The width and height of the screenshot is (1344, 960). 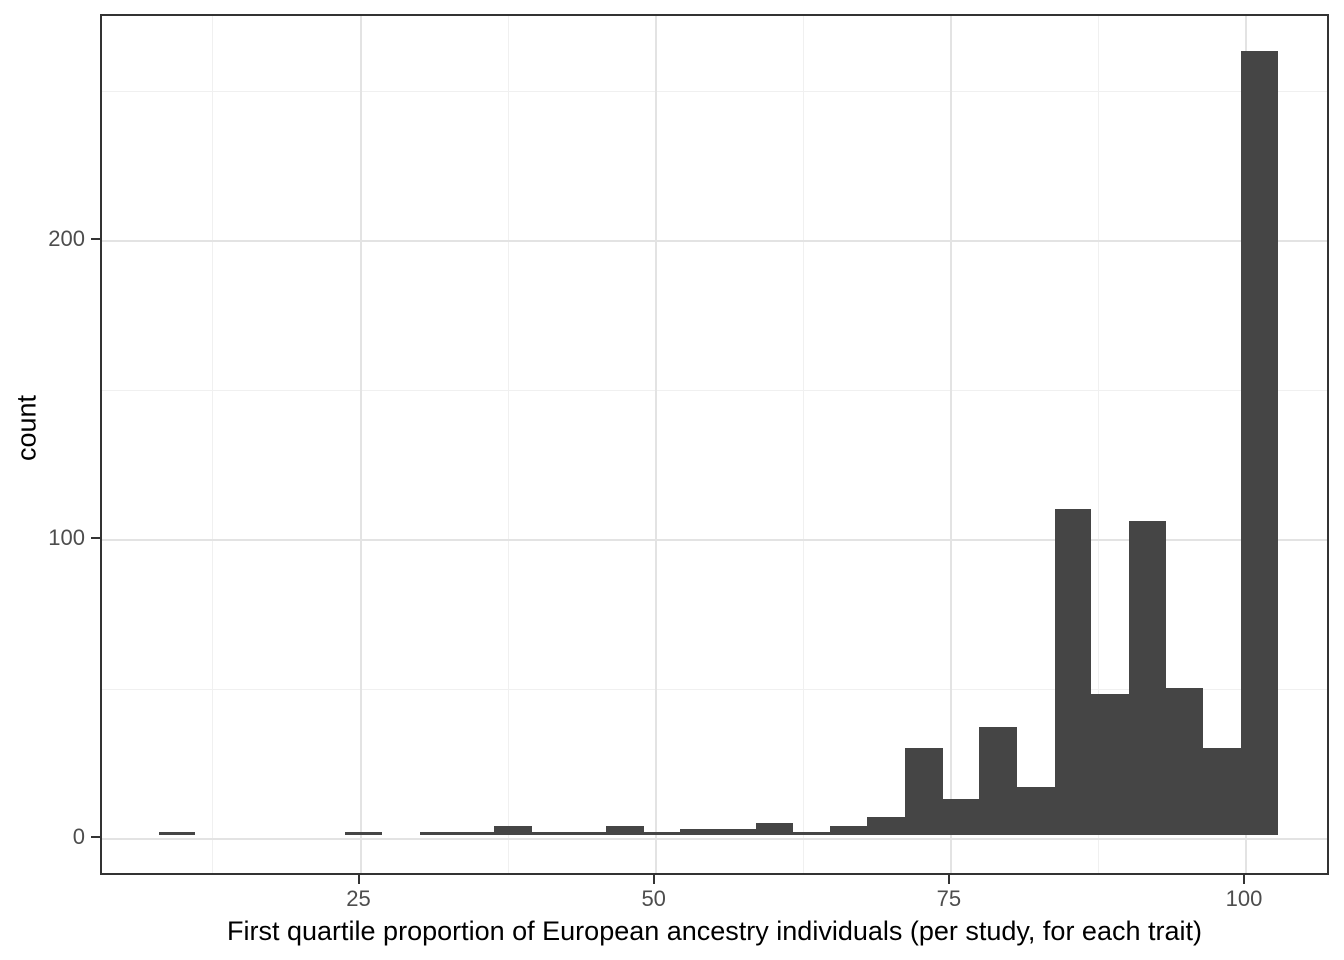 I want to click on x-tick-label: 75, so click(x=949, y=898).